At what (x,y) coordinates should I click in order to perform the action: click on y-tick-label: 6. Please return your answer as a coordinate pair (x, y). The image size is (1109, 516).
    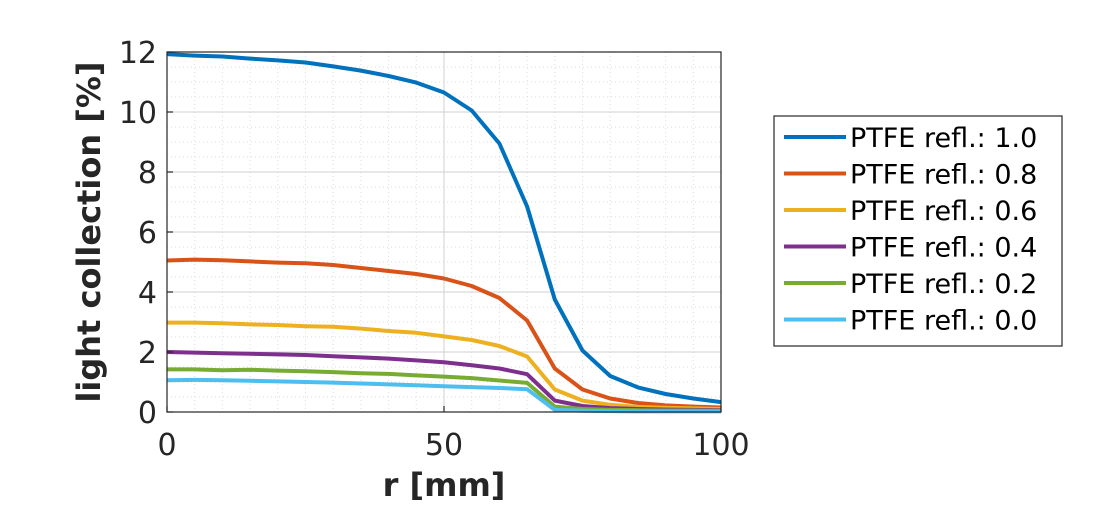
    Looking at the image, I should click on (147, 233).